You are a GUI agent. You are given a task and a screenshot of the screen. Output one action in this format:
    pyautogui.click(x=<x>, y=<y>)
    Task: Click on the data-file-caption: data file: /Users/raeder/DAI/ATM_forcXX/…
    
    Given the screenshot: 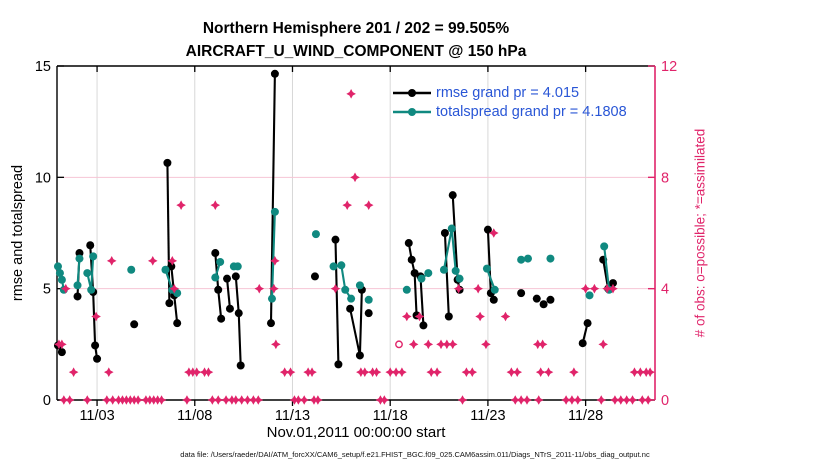 What is the action you would take?
    pyautogui.click(x=415, y=454)
    